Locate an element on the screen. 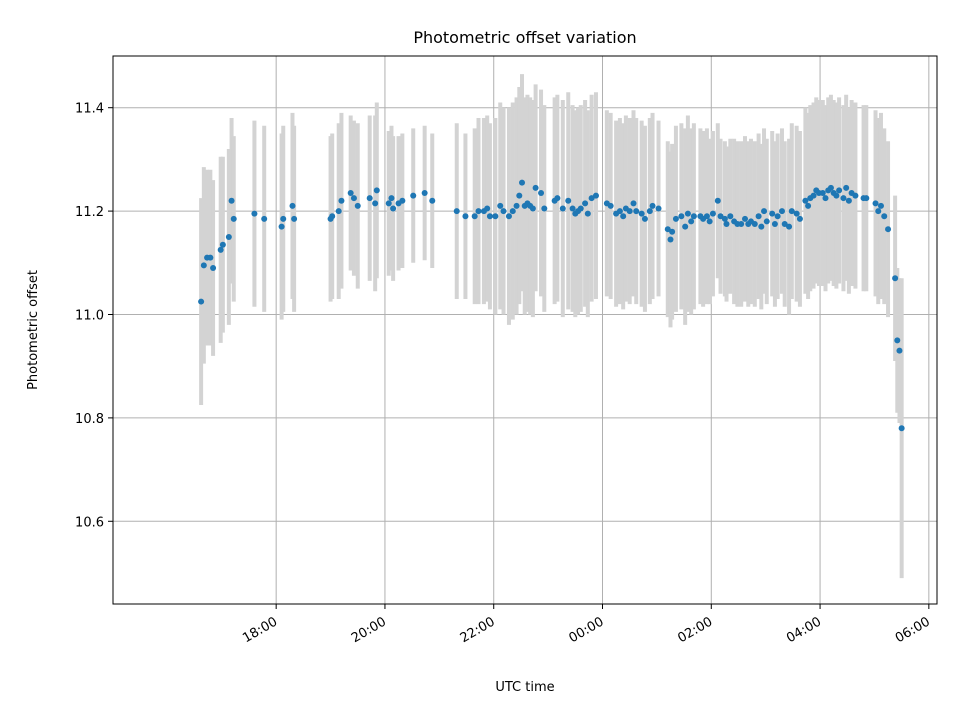  y-tick-label: 10.8 is located at coordinates (89, 419).